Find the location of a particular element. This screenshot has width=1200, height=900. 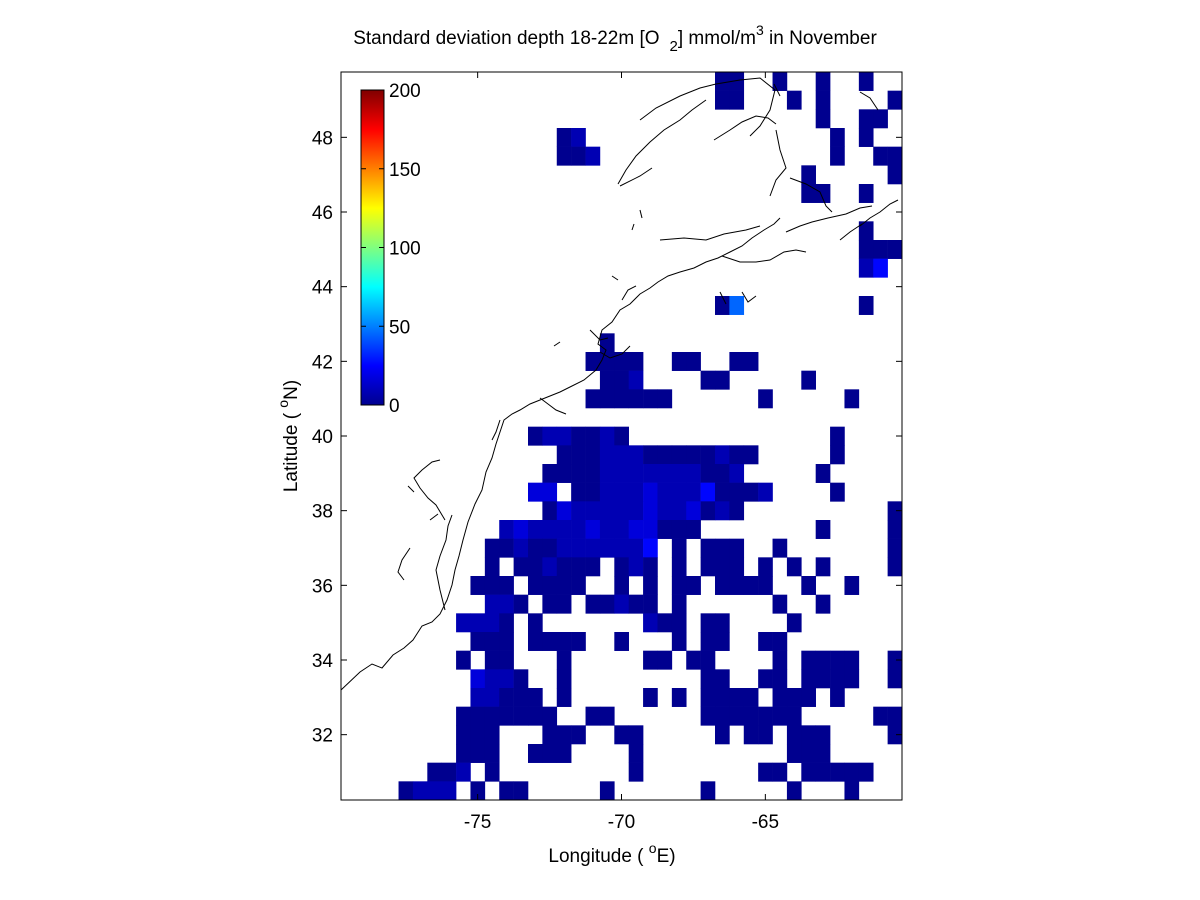

y-tick-label: 44 is located at coordinates (323, 288).